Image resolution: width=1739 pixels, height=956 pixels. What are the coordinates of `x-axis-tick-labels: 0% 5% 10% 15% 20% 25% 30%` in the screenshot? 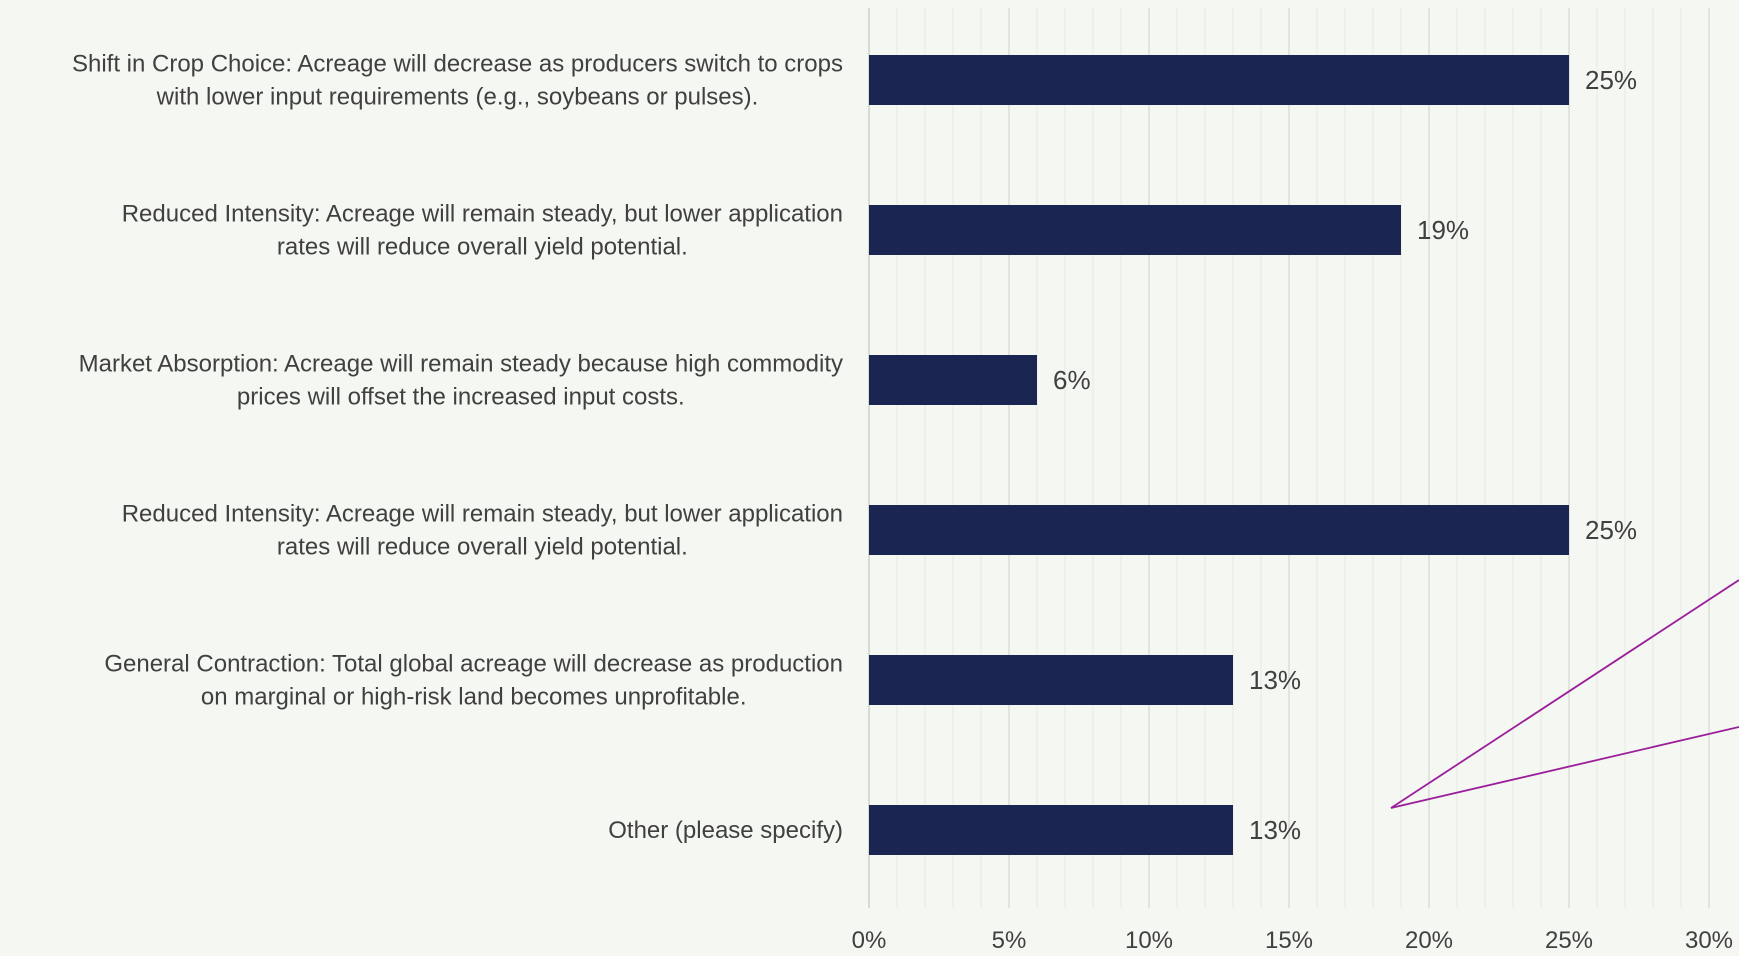 It's located at (1292, 940).